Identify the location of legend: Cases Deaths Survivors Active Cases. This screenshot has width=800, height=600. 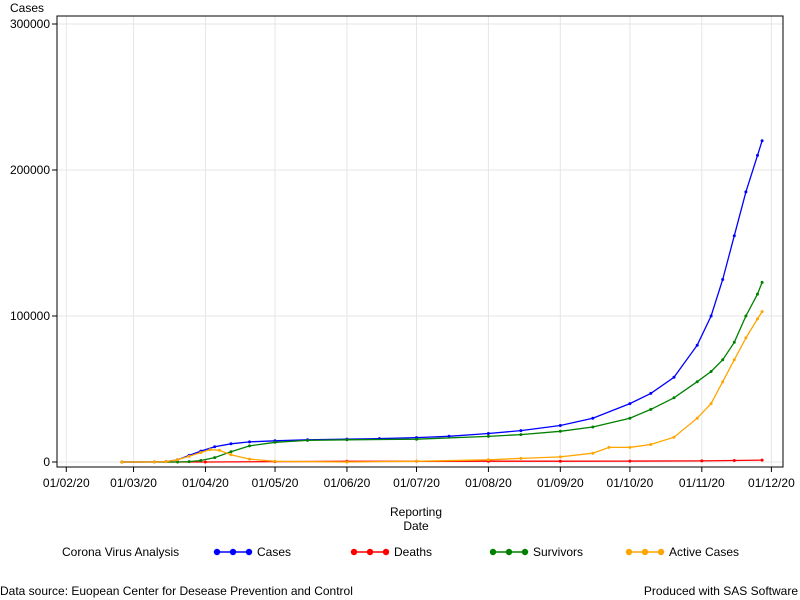
(476, 552).